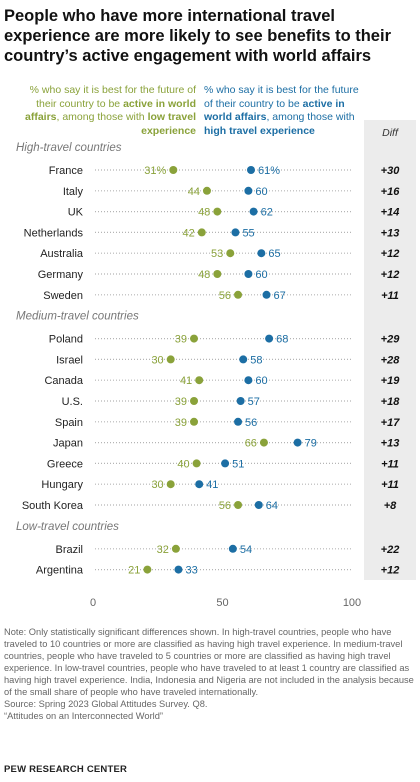  Describe the element at coordinates (194, 192) in the screenshot. I see `low-travel-label: 44` at that location.